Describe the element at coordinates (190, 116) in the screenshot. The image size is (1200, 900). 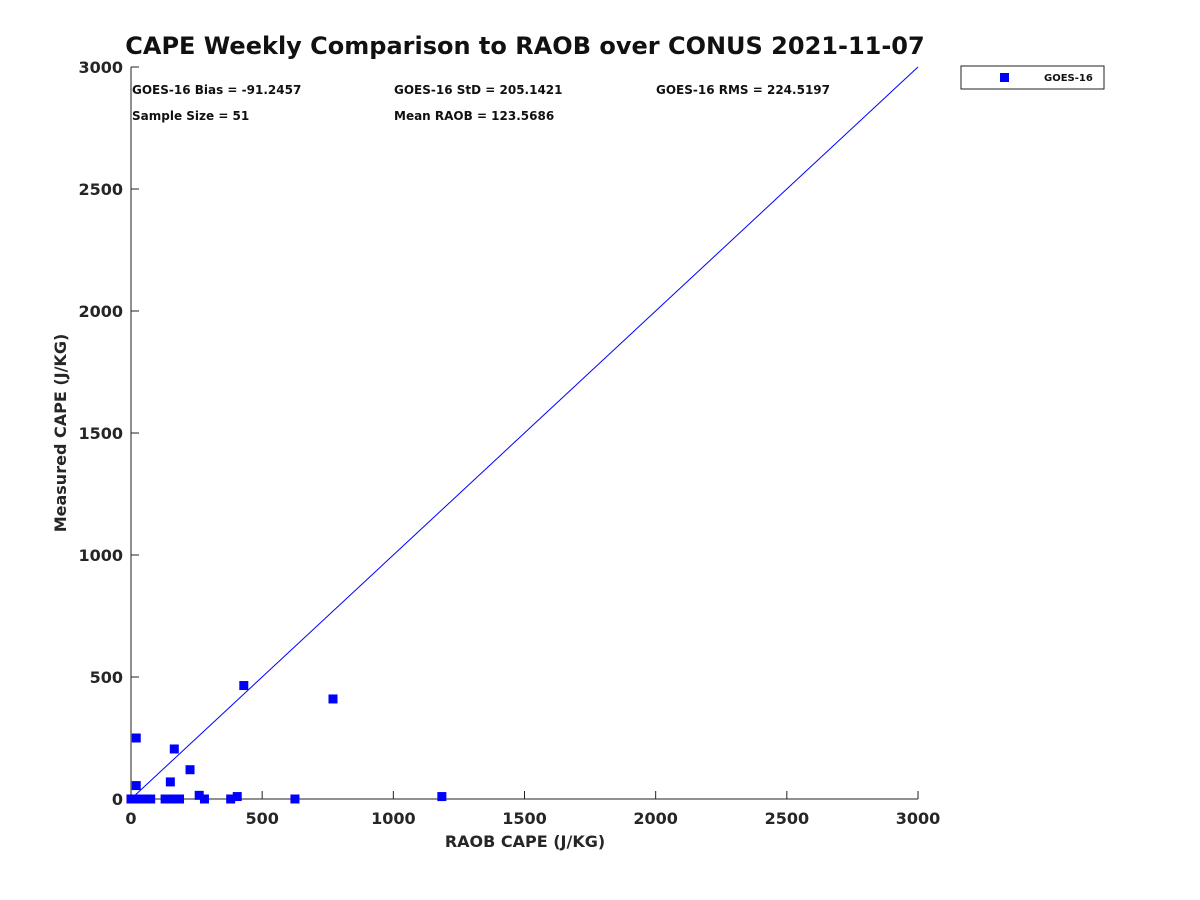
I see `annotation-sample-size: Sample Size = 51` at that location.